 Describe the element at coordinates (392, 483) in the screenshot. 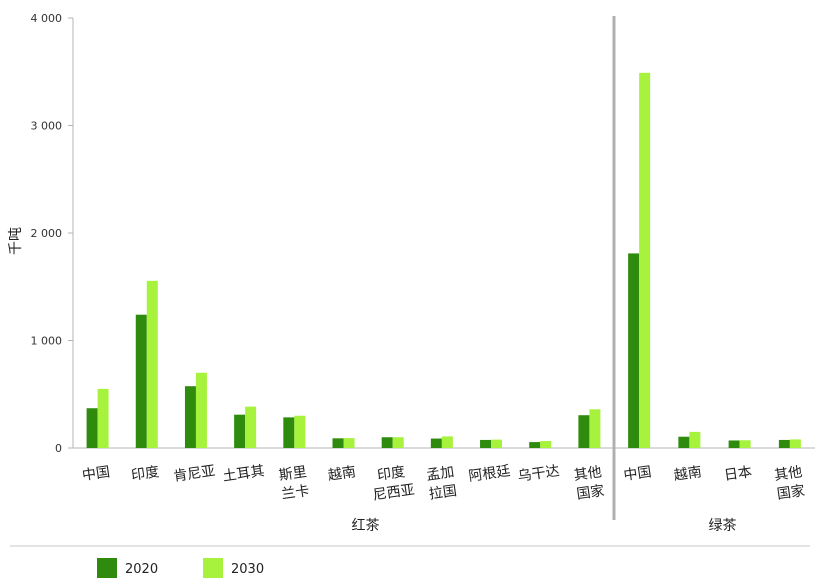

I see `category-label: 印度尼西亚` at that location.